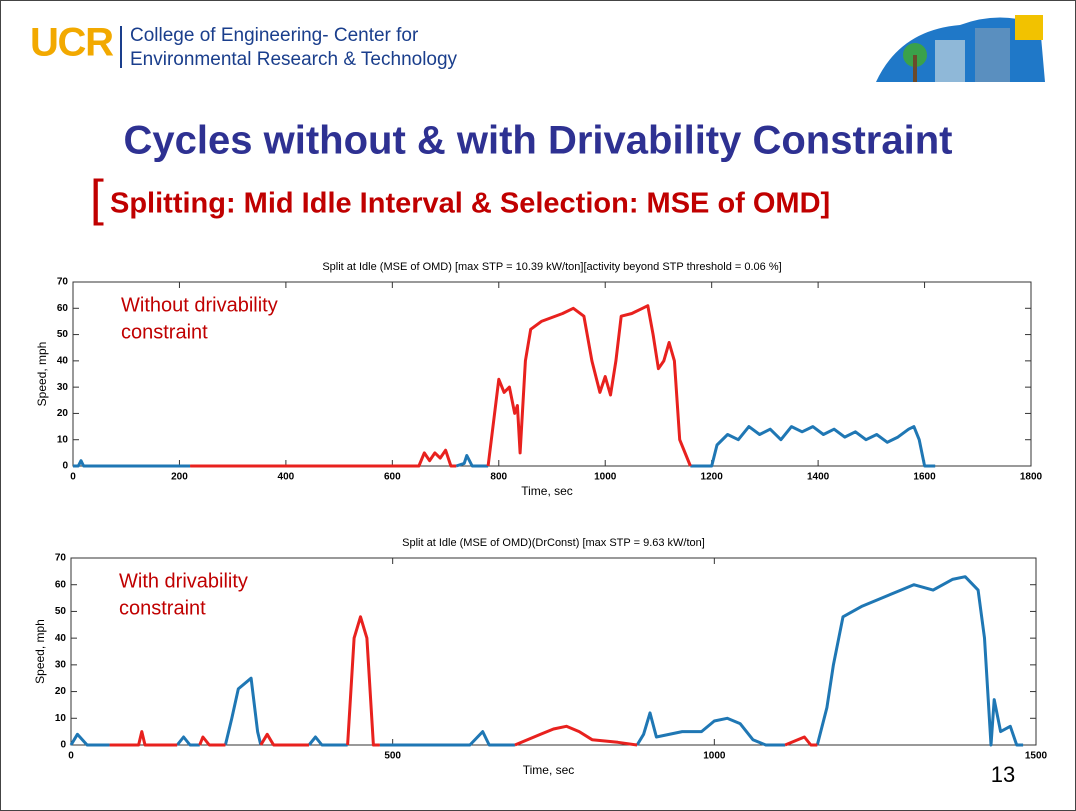  I want to click on page-number: 13, so click(1003, 774).